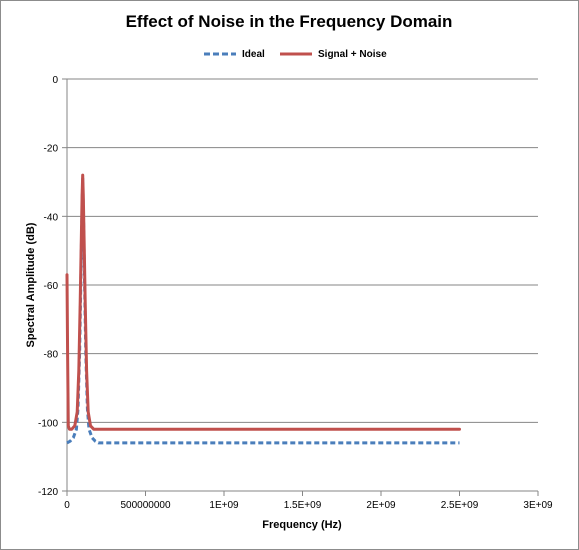 This screenshot has width=579, height=550. Describe the element at coordinates (460, 505) in the screenshot. I see `x-tick-label: 2.5E+09` at that location.